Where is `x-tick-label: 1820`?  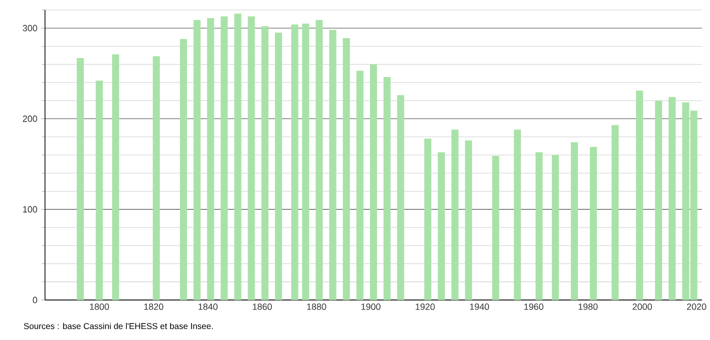
x-tick-label: 1820 is located at coordinates (154, 307).